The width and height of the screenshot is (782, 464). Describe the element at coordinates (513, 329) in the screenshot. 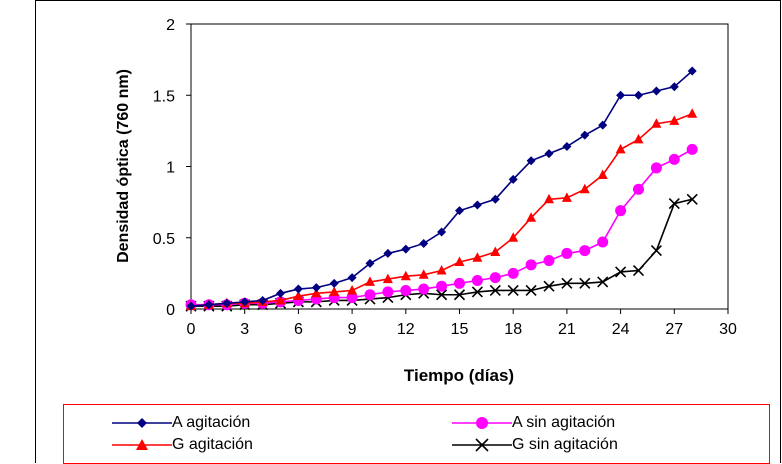

I see `x-tick-label: 18` at that location.